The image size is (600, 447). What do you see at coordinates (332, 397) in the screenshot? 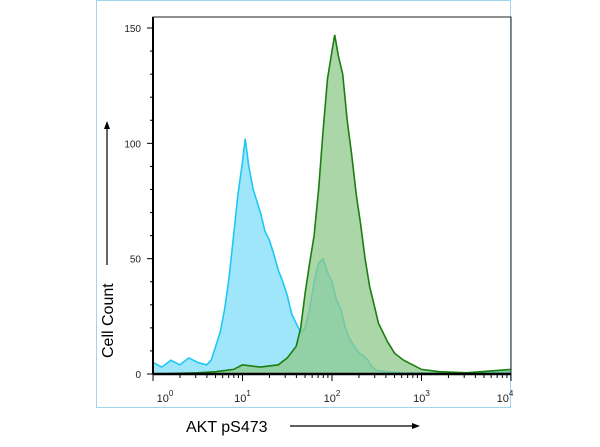
I see `x-tick-label: 10²` at bounding box center [332, 397].